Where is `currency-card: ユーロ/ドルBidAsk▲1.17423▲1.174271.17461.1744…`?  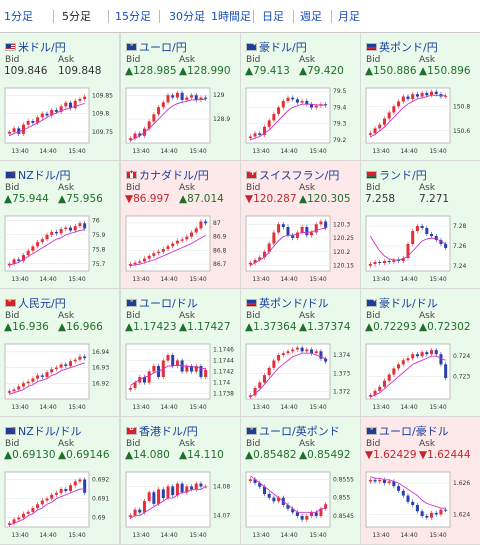 currency-card: ユーロ/ドルBidAsk▲1.17423▲1.174271.17461.1744… is located at coordinates (180, 352).